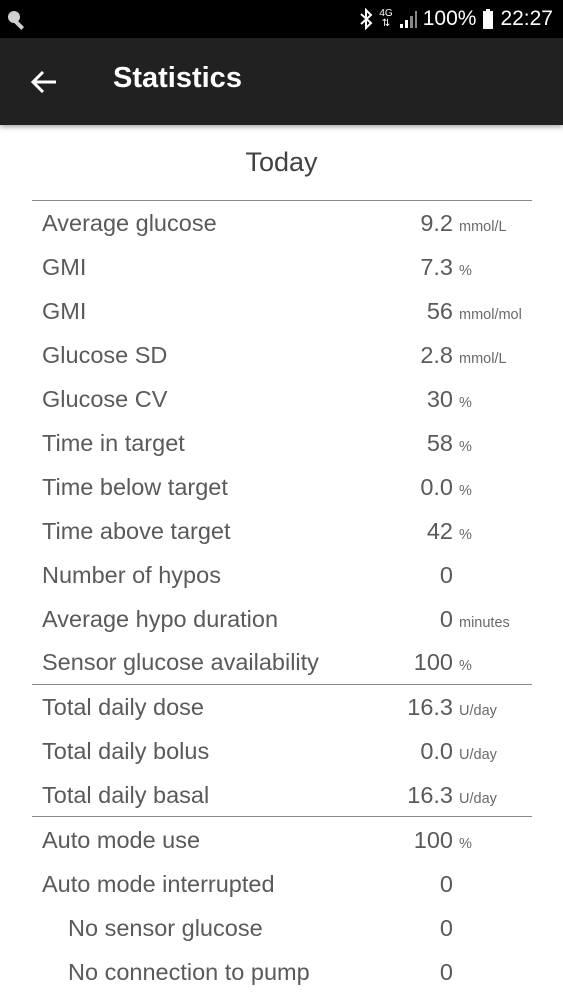 This screenshot has height=1000, width=563. What do you see at coordinates (408, 19) in the screenshot?
I see `signal-icon` at bounding box center [408, 19].